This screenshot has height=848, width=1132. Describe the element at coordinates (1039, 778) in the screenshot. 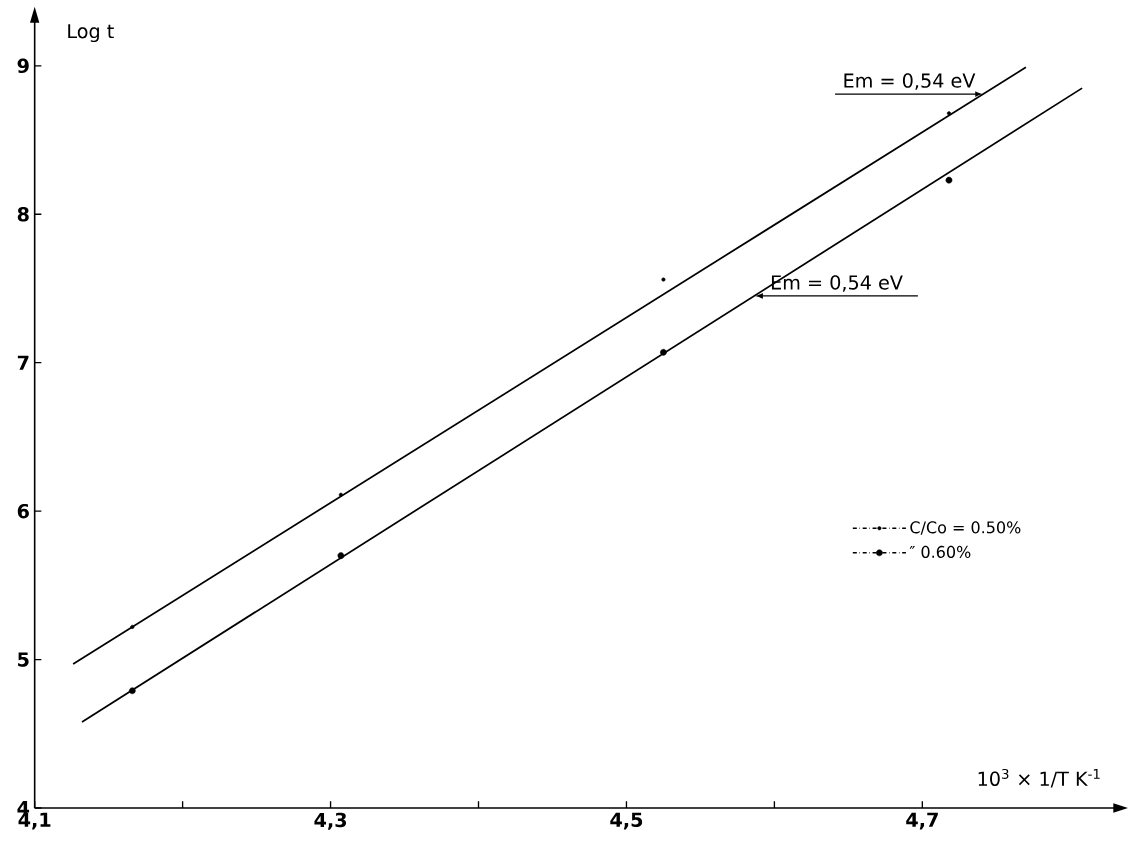

I see `x-axis-title: 10$^{3}$ × 1/T K$^{-1}$` at that location.